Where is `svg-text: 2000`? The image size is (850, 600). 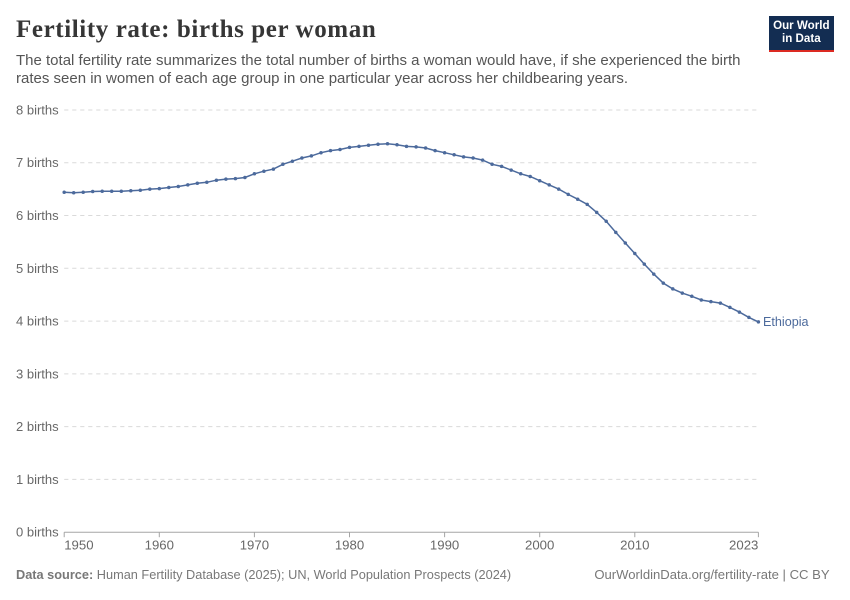
svg-text: 2000 is located at coordinates (539, 545).